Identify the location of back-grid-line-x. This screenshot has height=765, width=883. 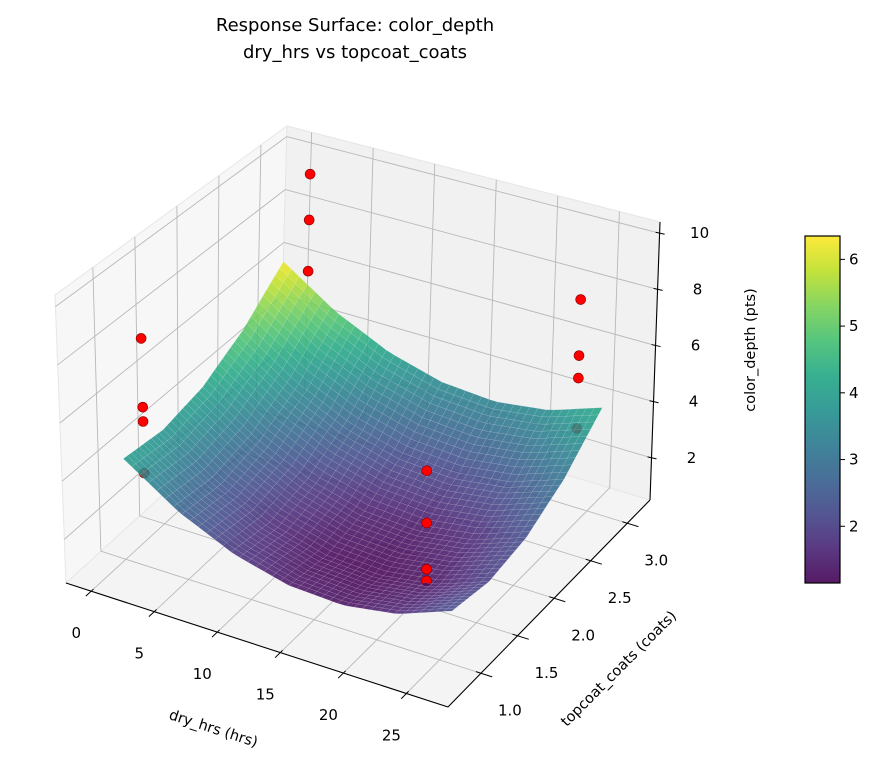
(614, 349).